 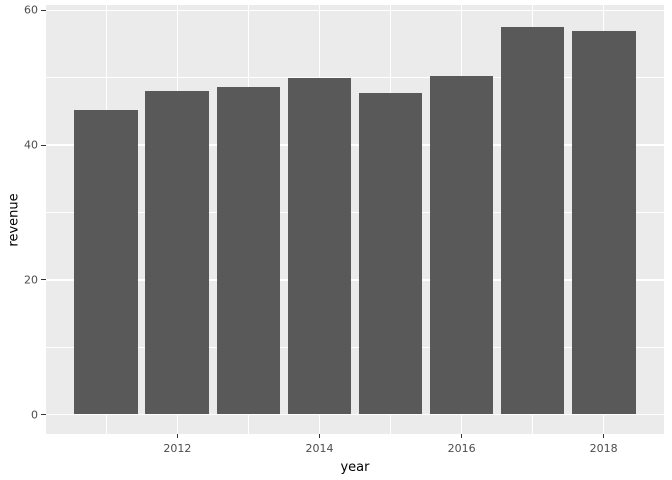 I want to click on bar-2016, so click(x=461, y=245).